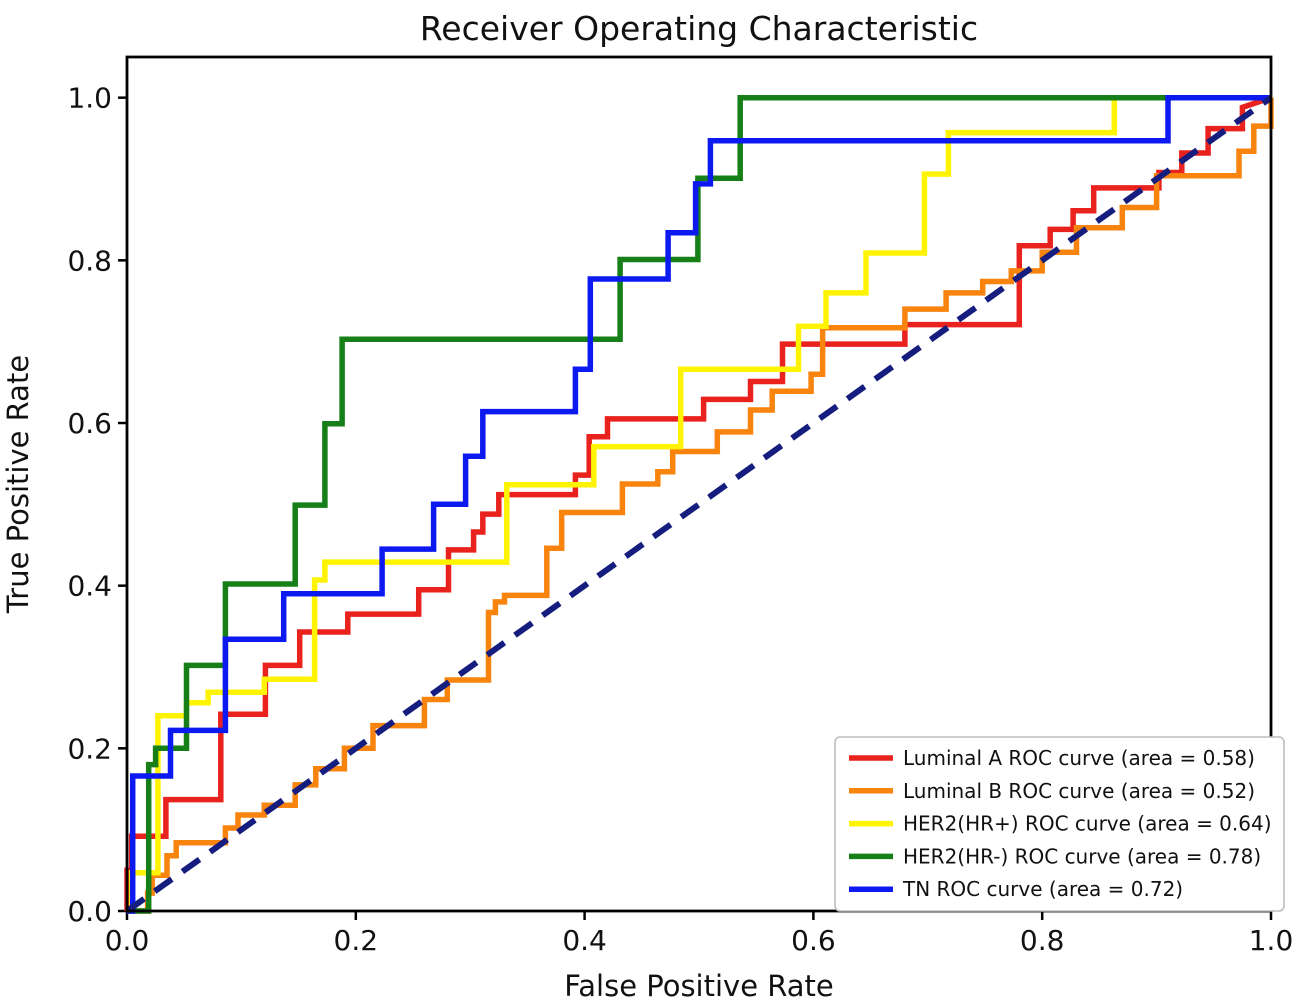 Image resolution: width=1299 pixels, height=1006 pixels. Describe the element at coordinates (1271, 940) in the screenshot. I see `x-tick-label: 1.0` at that location.